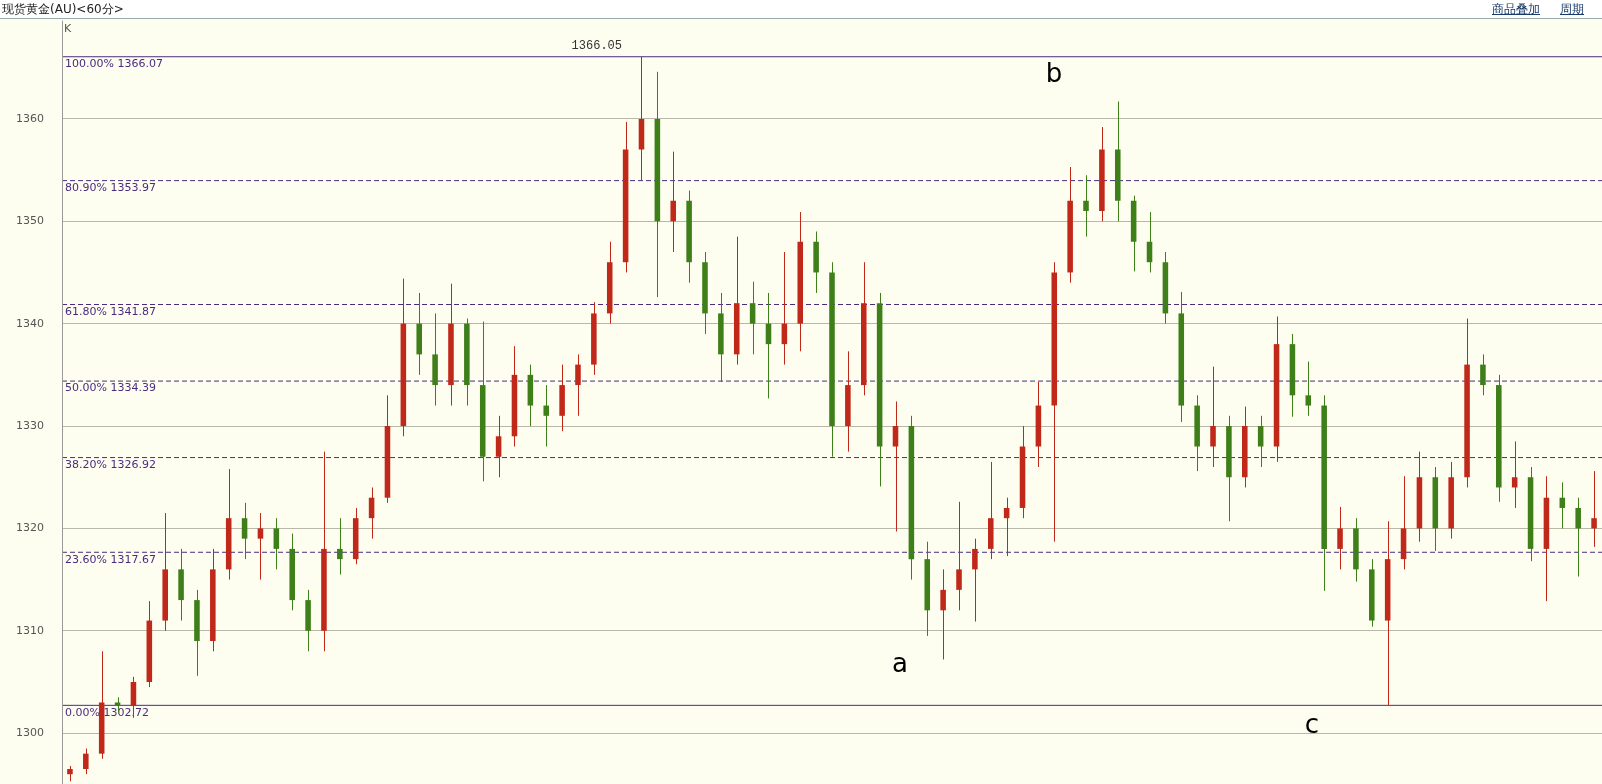 This screenshot has width=1602, height=784. What do you see at coordinates (63, 9) in the screenshot?
I see `chart-title: 现货黄金(AU)<60分>` at bounding box center [63, 9].